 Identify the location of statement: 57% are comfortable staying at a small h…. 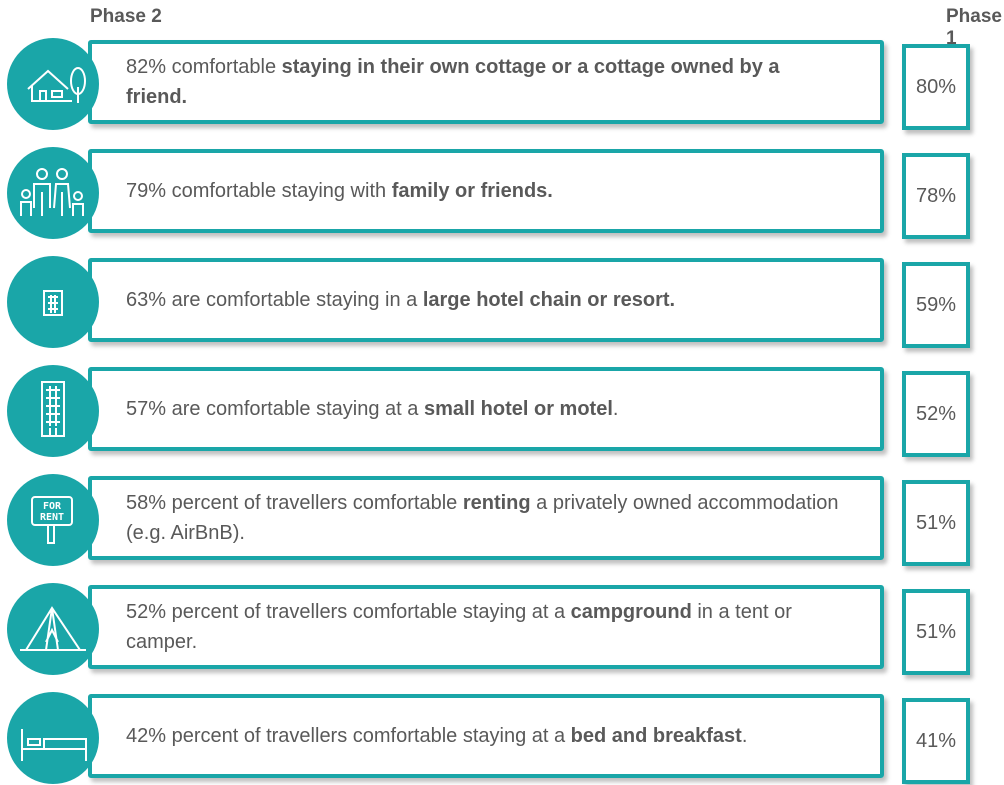
(486, 409).